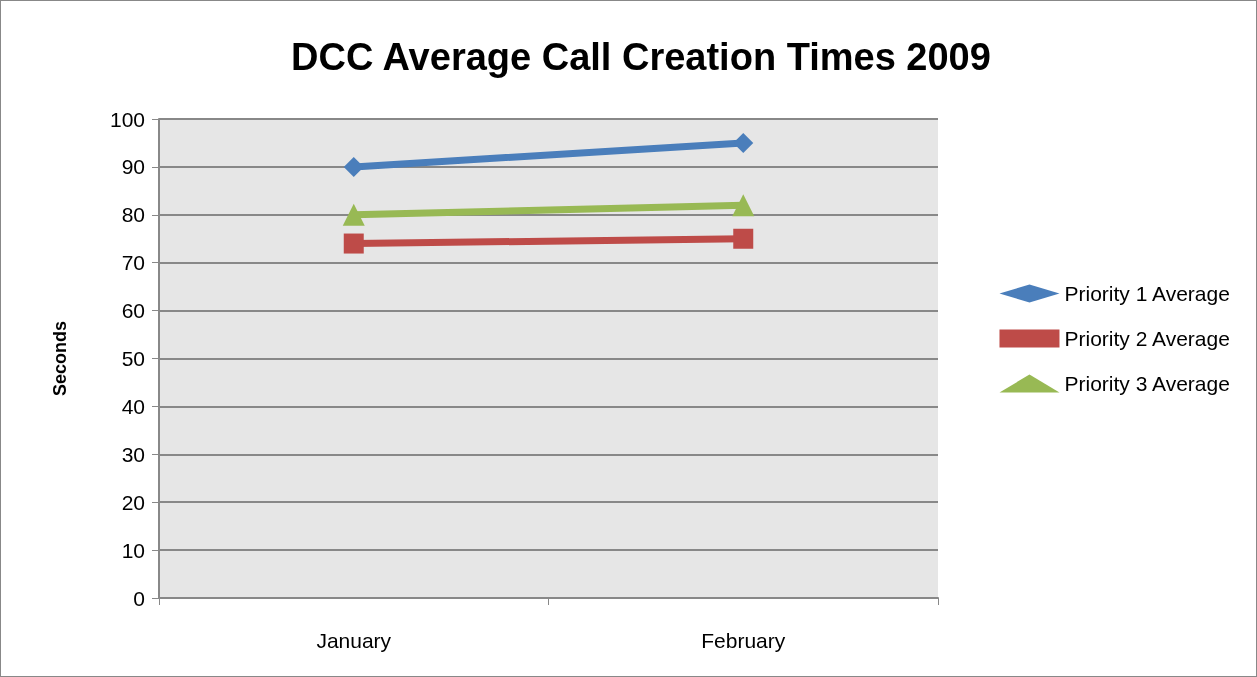 The image size is (1257, 677). Describe the element at coordinates (133, 358) in the screenshot. I see `y-tick-label: 50` at that location.